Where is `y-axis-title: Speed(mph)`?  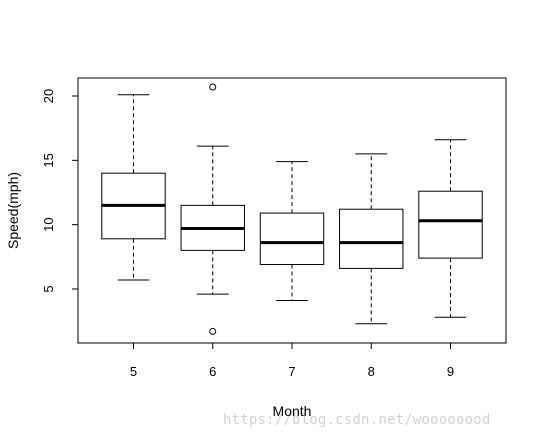
y-axis-title: Speed(mph) is located at coordinates (13, 210).